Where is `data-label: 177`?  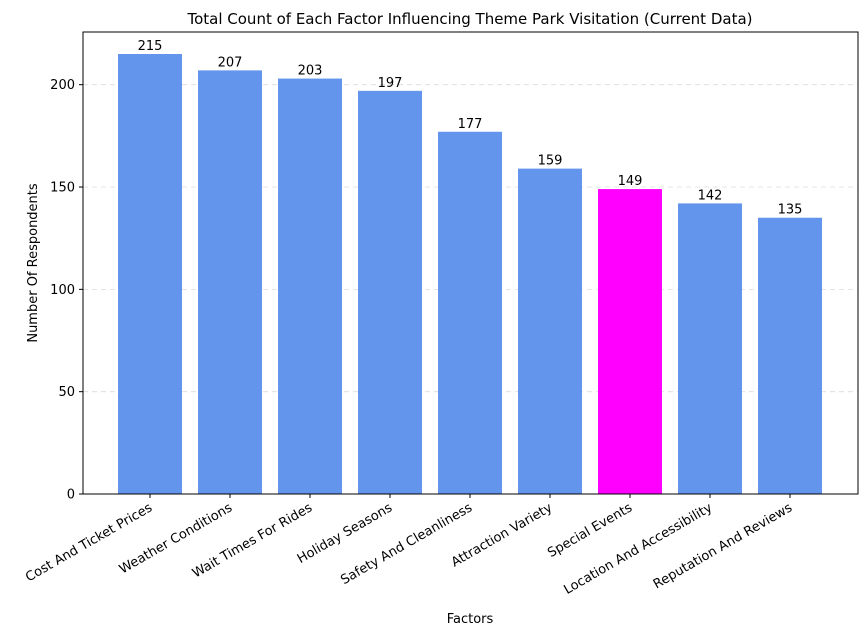 data-label: 177 is located at coordinates (470, 124).